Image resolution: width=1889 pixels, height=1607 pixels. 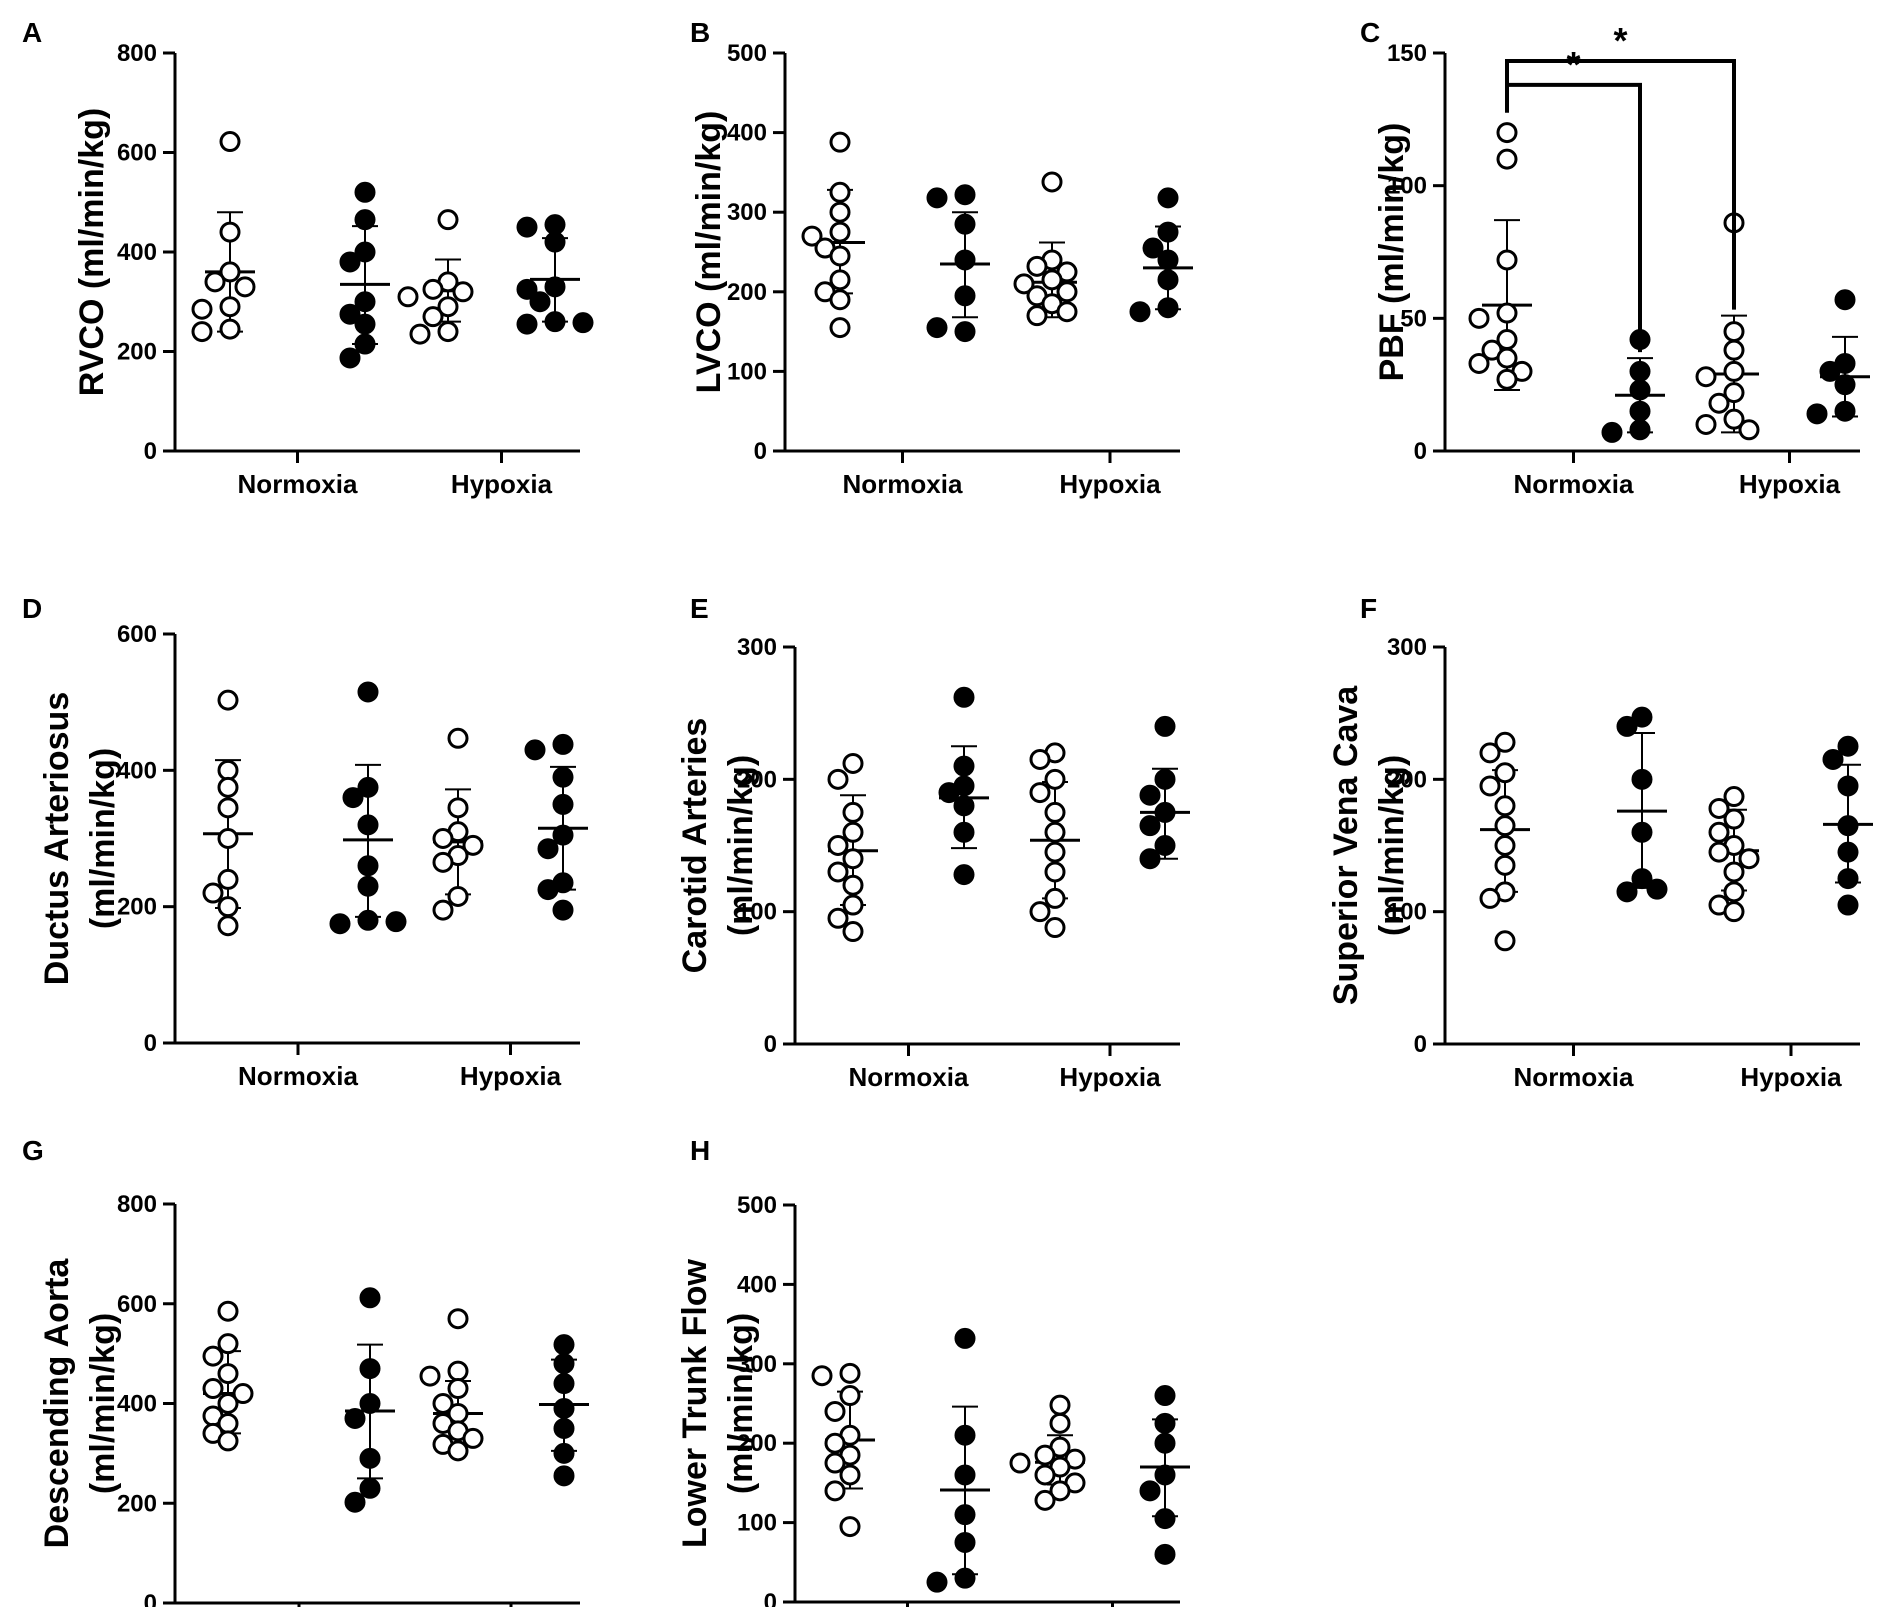 What do you see at coordinates (1620, 40) in the screenshot?
I see `significance-star: *` at bounding box center [1620, 40].